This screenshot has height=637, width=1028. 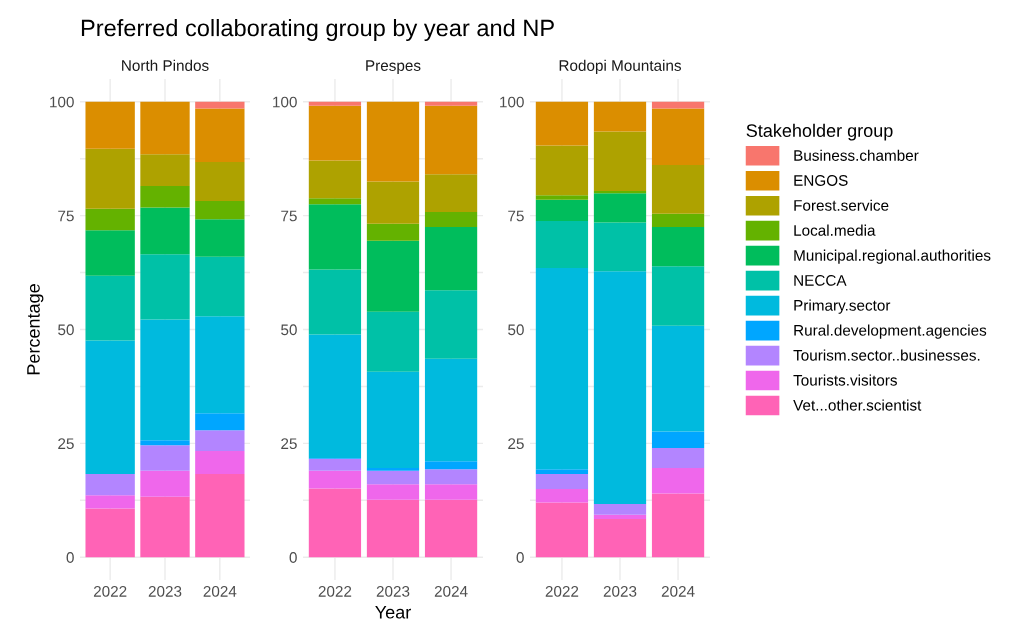 I want to click on legend-label: Local.media, so click(x=835, y=230).